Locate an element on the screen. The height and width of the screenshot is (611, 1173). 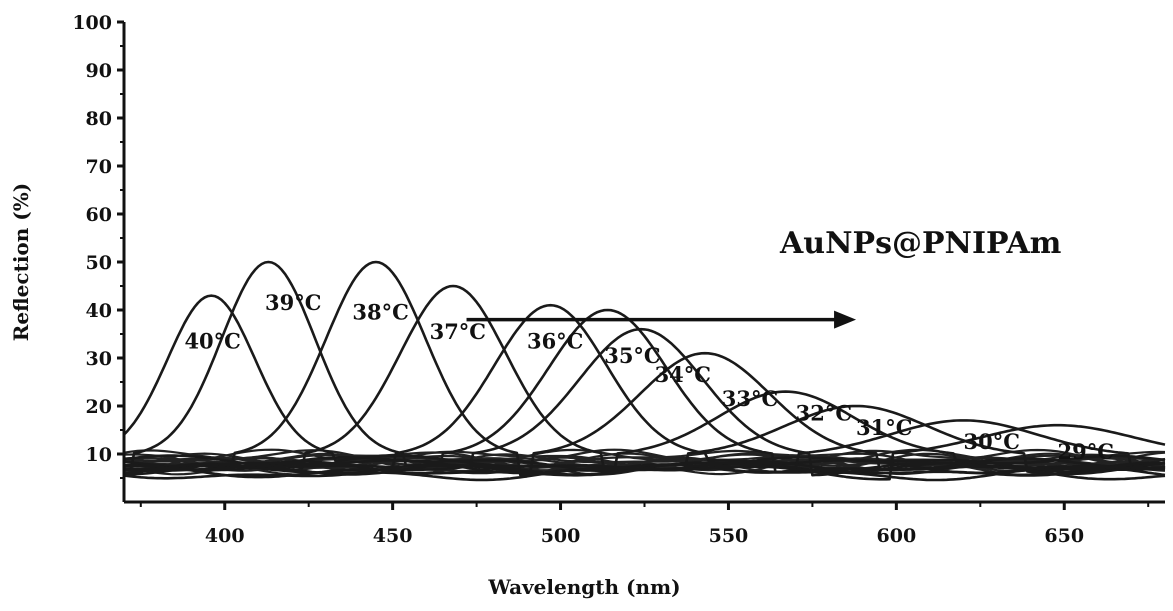
x-tick-label: 550 is located at coordinates (729, 536).